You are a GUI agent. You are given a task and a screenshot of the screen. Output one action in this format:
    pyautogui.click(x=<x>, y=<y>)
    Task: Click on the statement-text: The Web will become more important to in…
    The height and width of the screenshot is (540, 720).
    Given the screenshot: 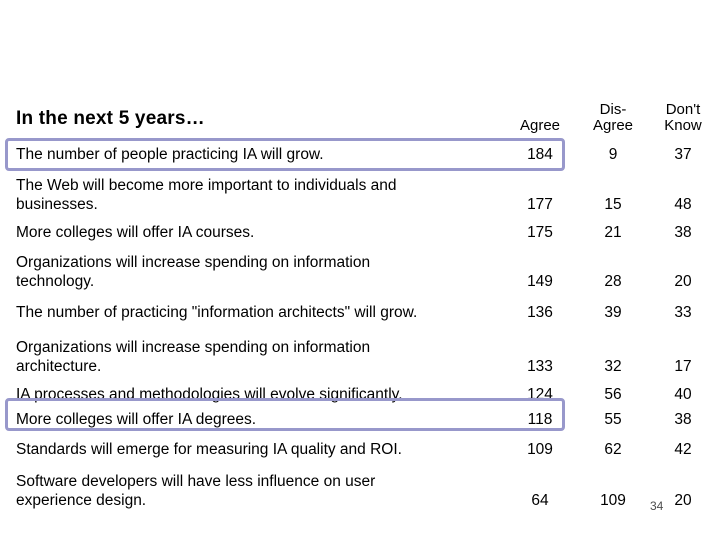 What is the action you would take?
    pyautogui.click(x=206, y=195)
    